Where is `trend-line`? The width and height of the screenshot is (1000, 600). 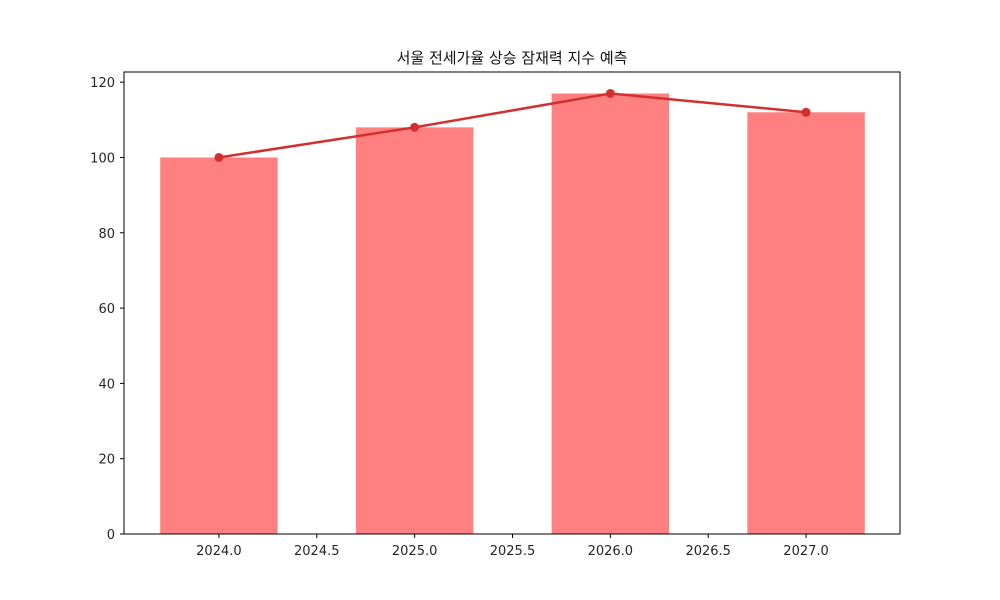 trend-line is located at coordinates (512, 125).